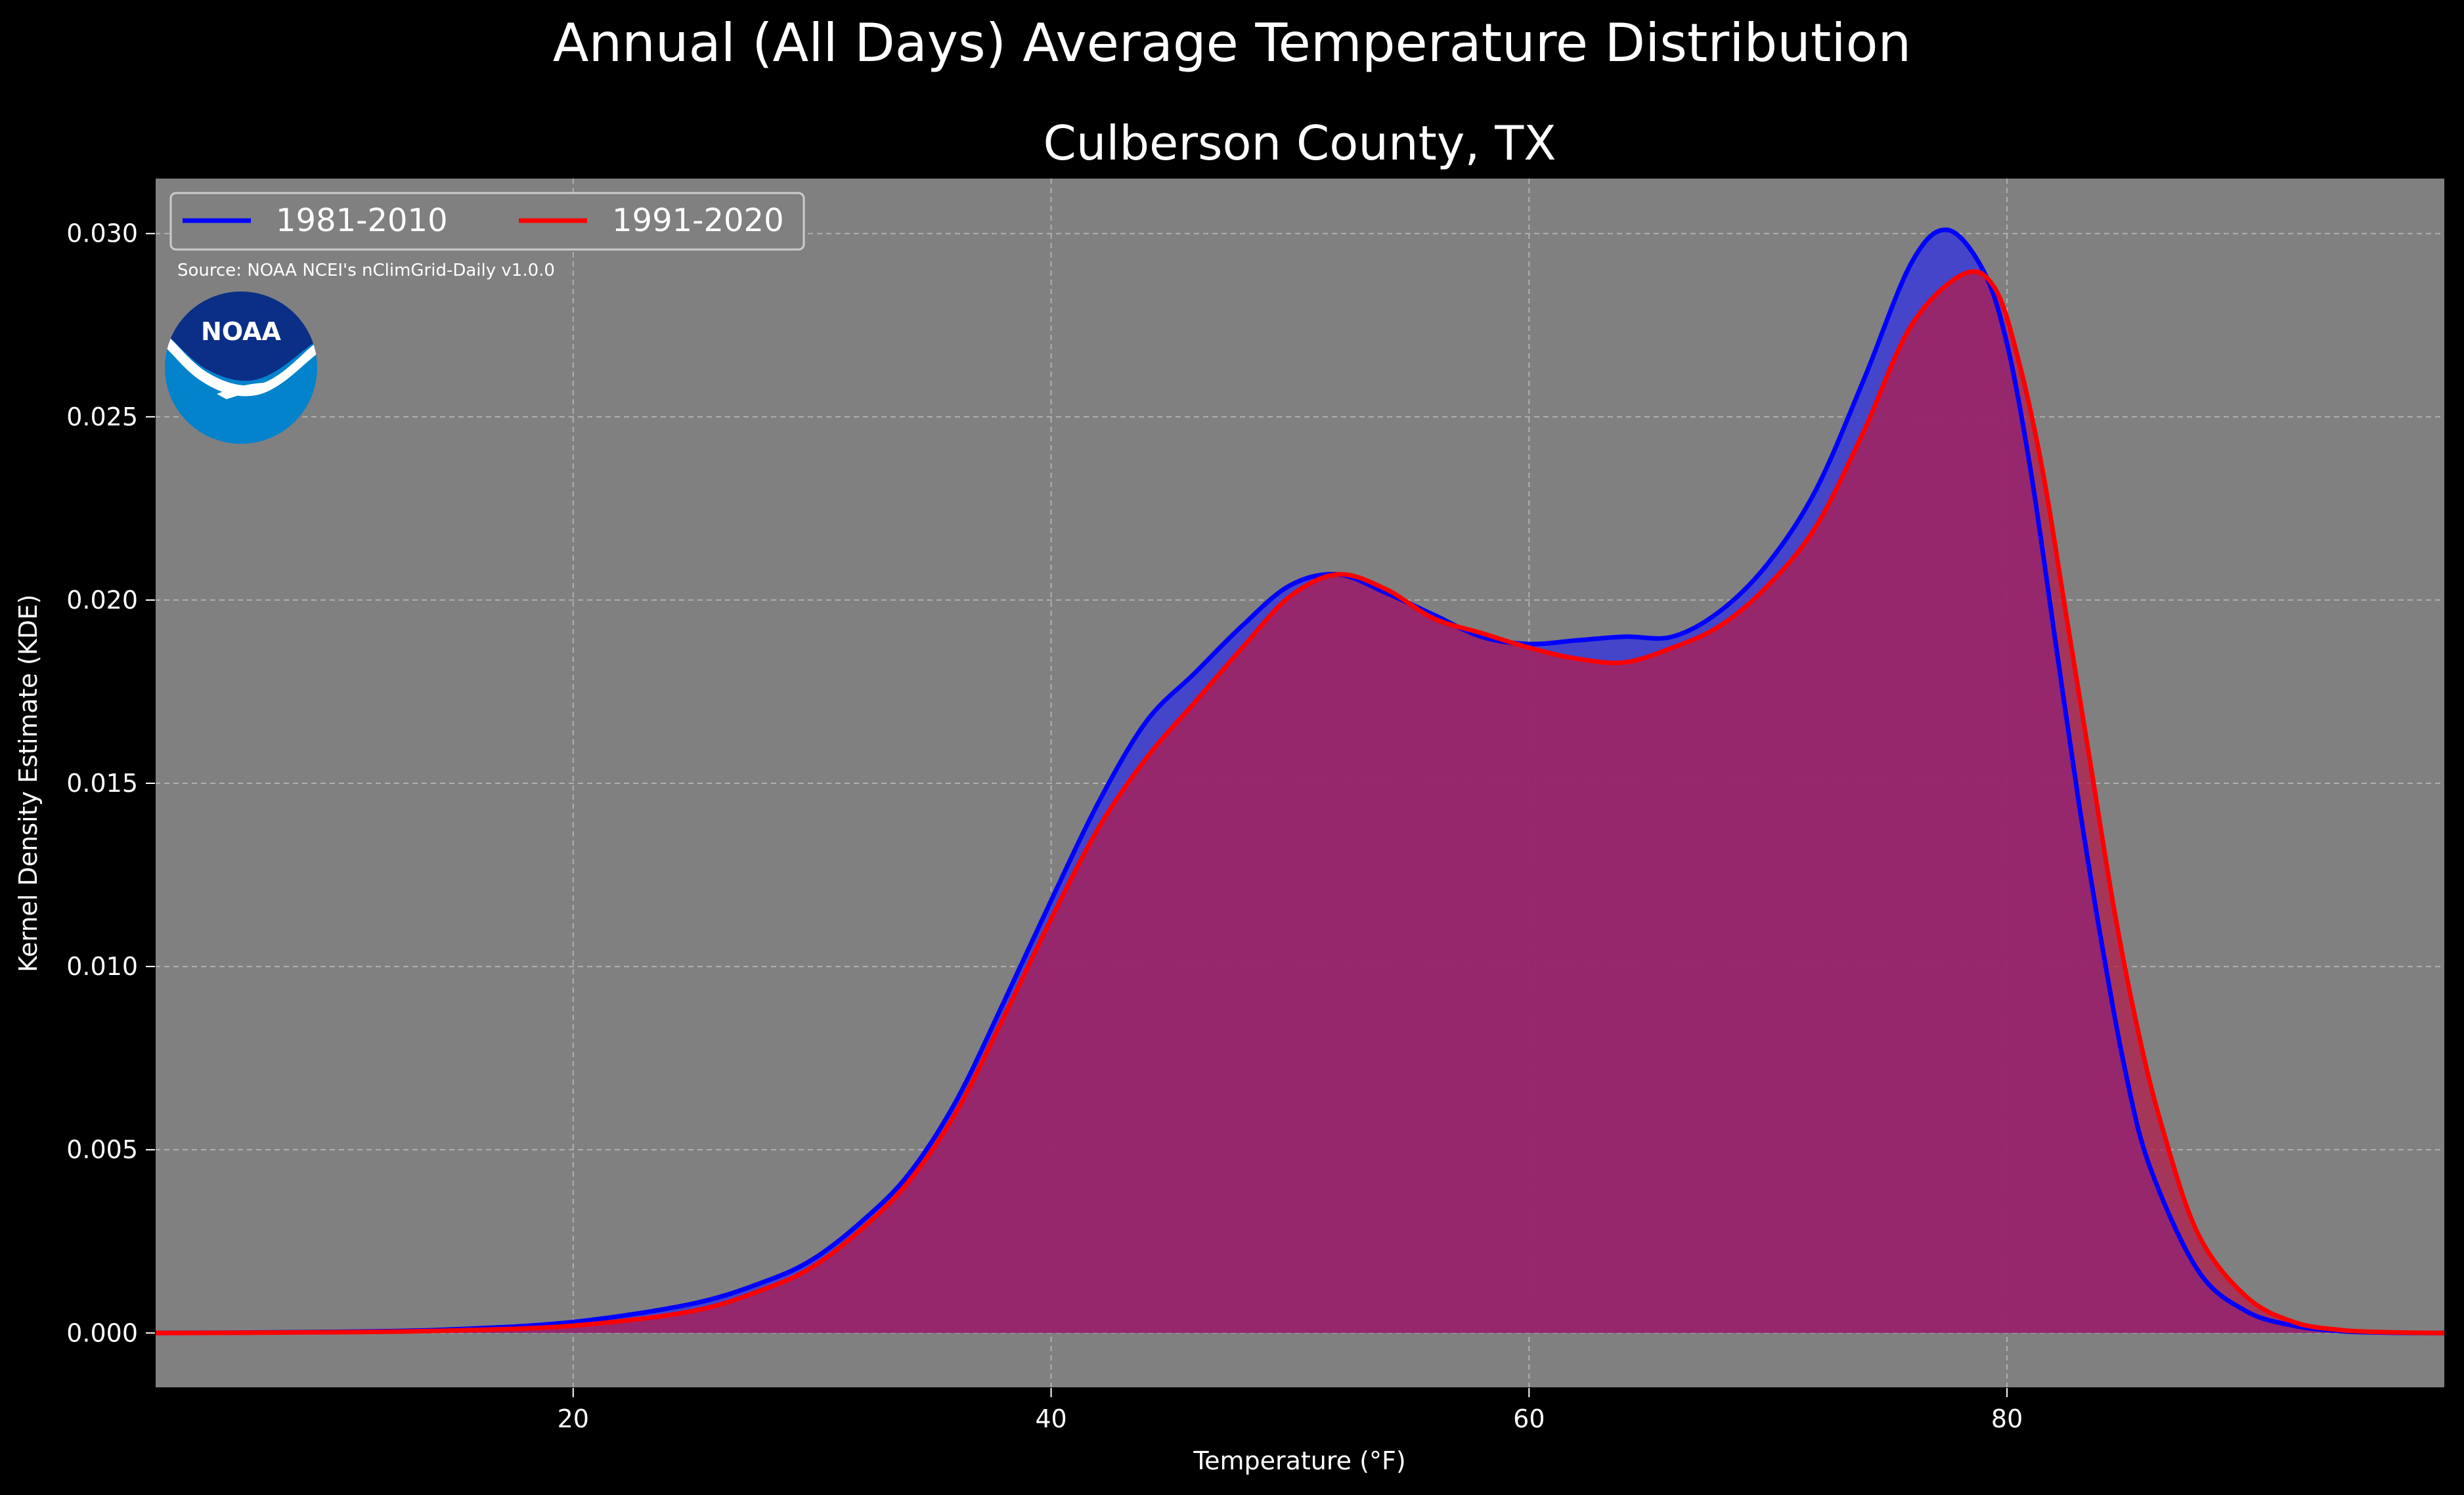  I want to click on y-axis-label: Kernel Density Estimate (KDE), so click(28, 783).